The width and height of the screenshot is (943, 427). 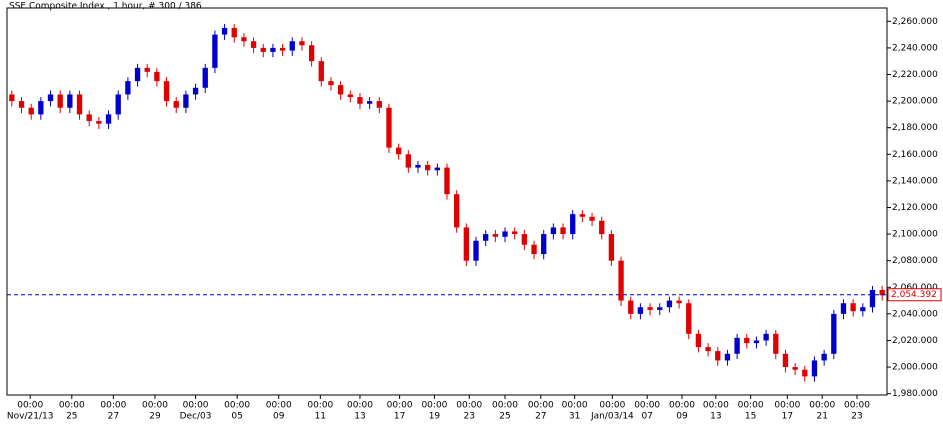 I want to click on x-tick-label: 29, so click(x=155, y=417).